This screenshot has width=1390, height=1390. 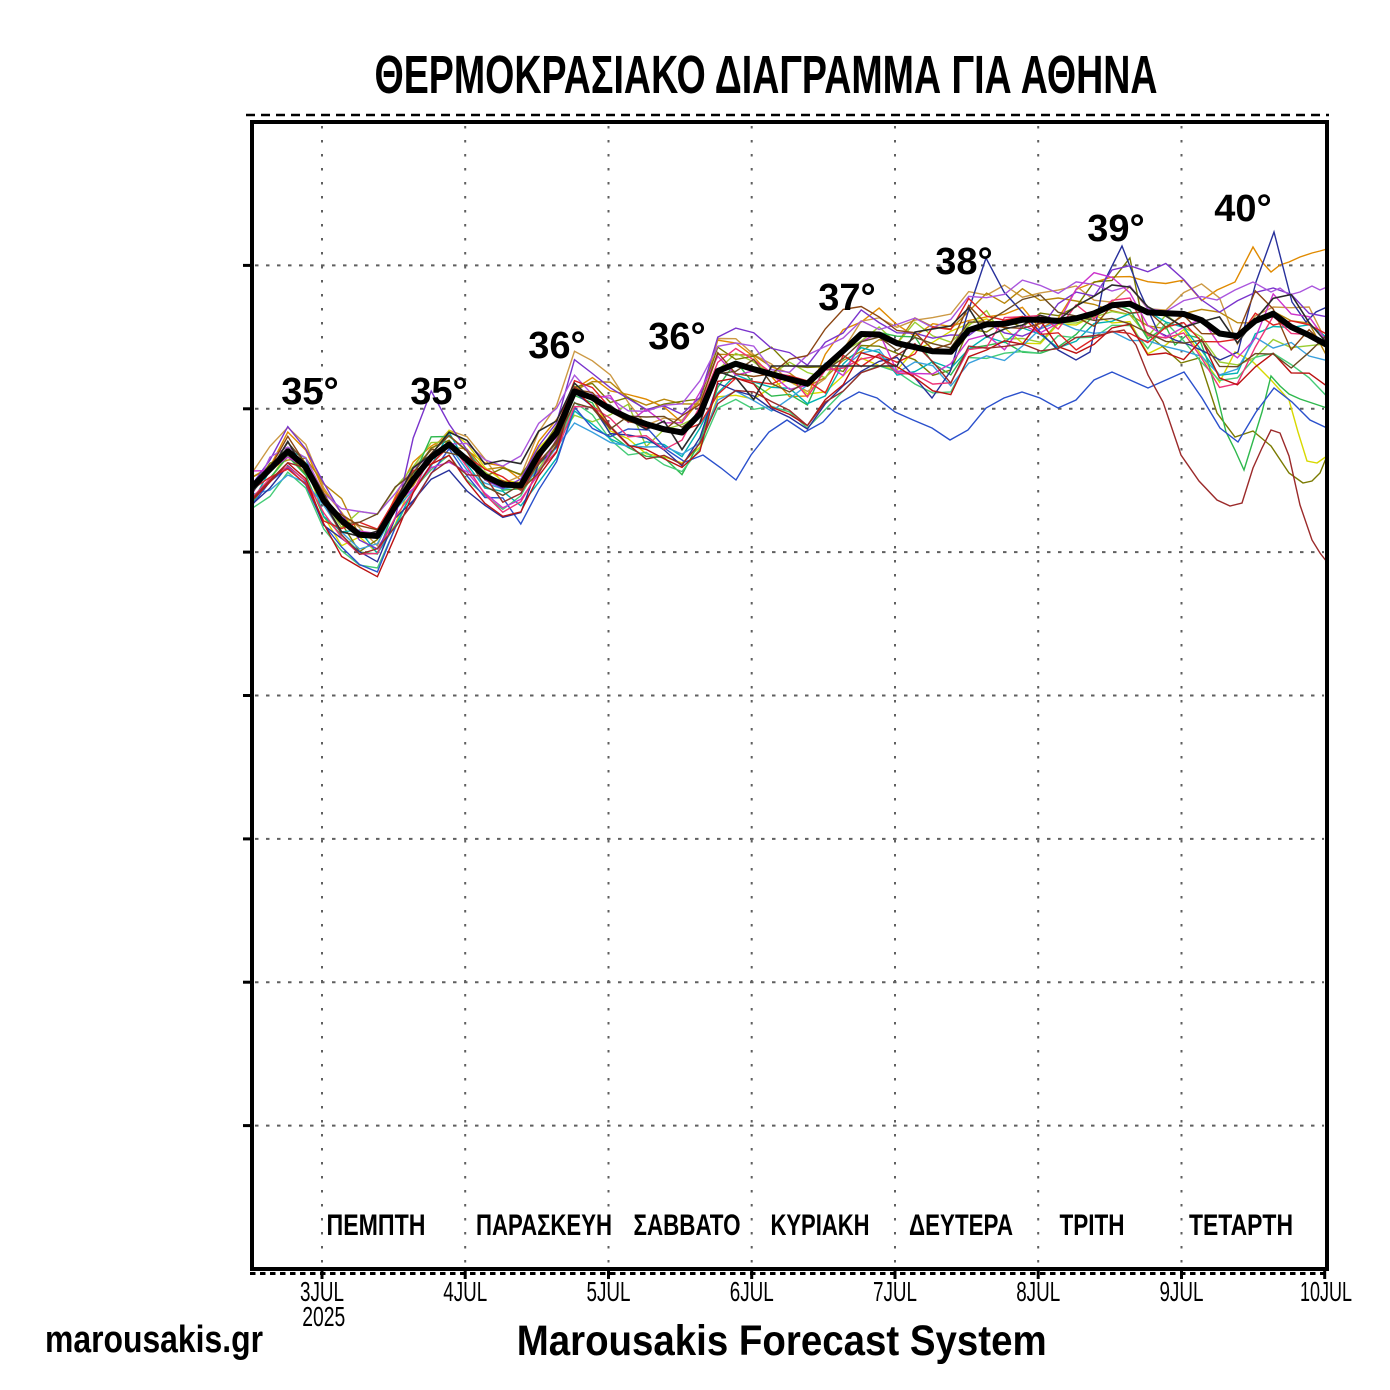 I want to click on svg-text: 40°, so click(x=1242, y=209).